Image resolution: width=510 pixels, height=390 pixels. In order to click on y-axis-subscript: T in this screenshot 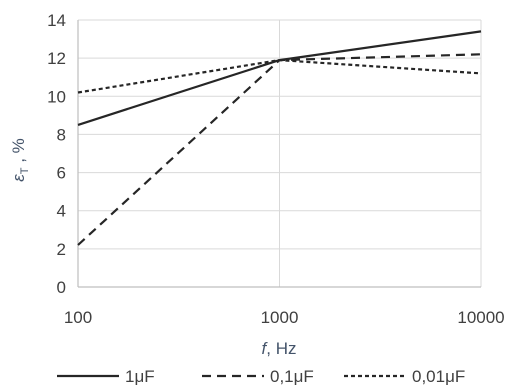, I will do `click(25, 170)`.